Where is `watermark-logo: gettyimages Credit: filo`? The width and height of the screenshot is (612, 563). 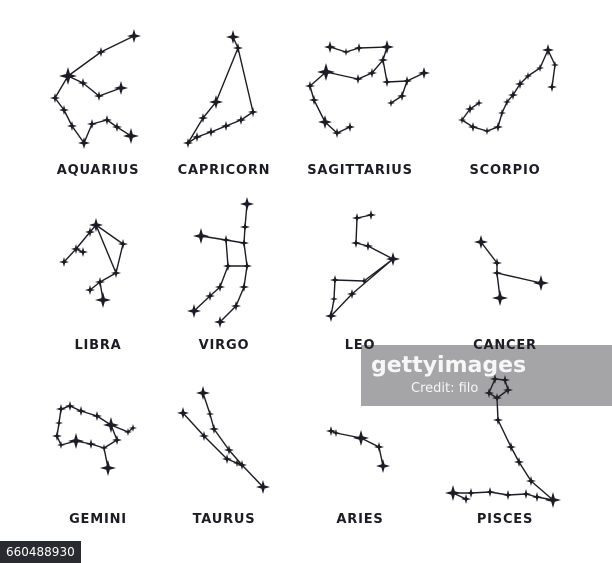
watermark-logo: gettyimages Credit: filo is located at coordinates (486, 376).